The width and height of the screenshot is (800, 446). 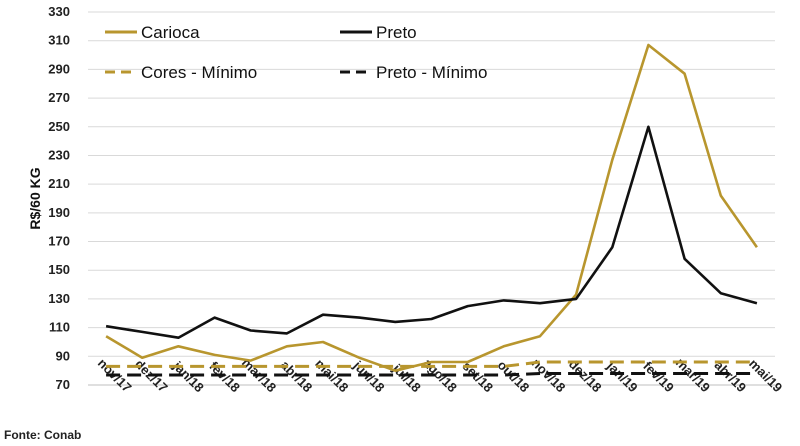 I want to click on legend-label: Preto - Mínimo, so click(x=431, y=72).